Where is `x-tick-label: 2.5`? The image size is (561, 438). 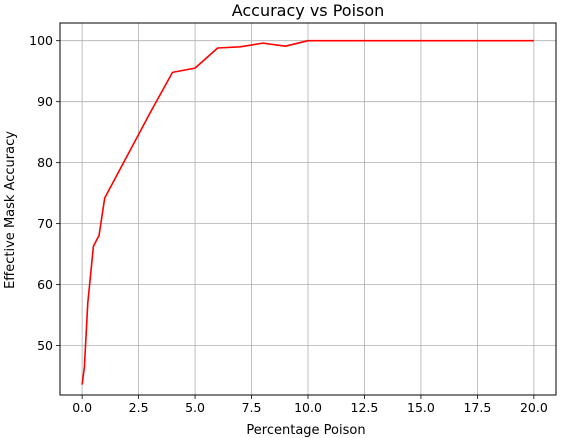 x-tick-label: 2.5 is located at coordinates (139, 407).